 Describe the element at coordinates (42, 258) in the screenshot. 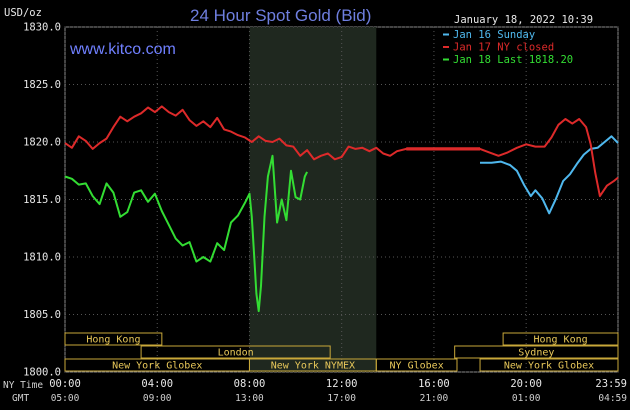

I see `y-tick-label: 1810.0` at that location.